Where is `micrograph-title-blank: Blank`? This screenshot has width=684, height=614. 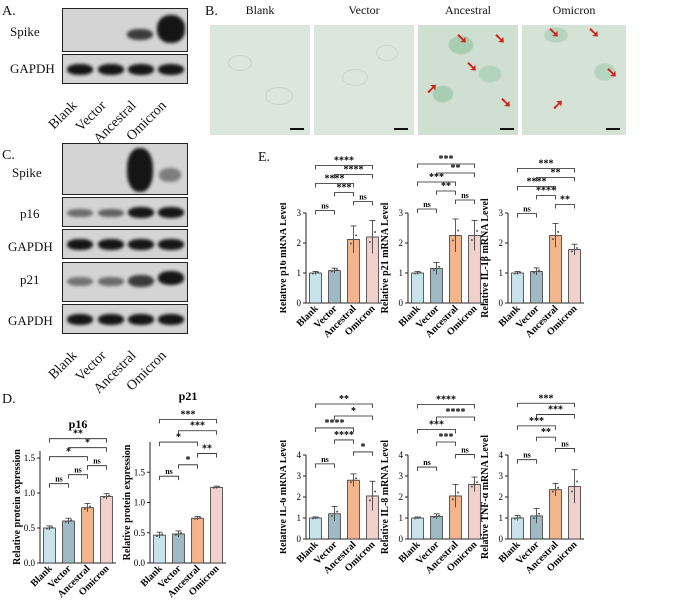 micrograph-title-blank: Blank is located at coordinates (260, 10).